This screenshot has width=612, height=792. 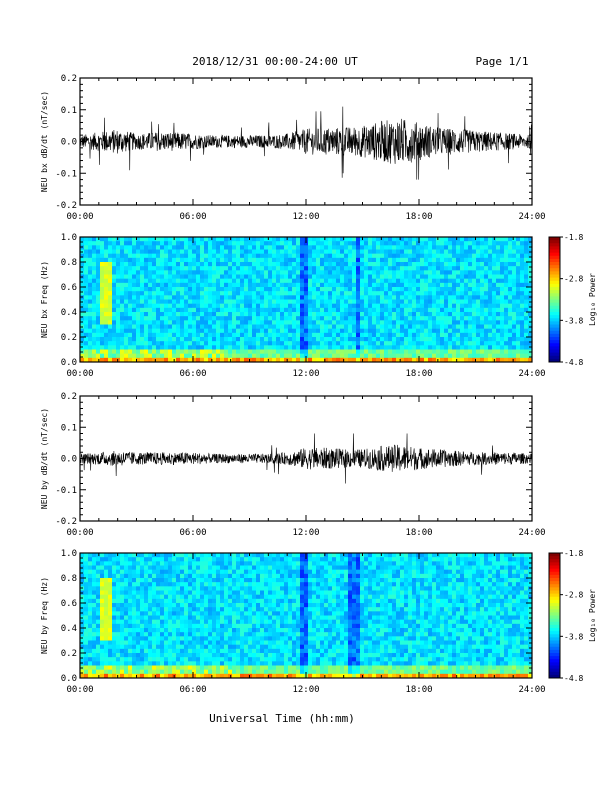 What do you see at coordinates (554, 292) in the screenshot?
I see `colorbar-swatch` at bounding box center [554, 292].